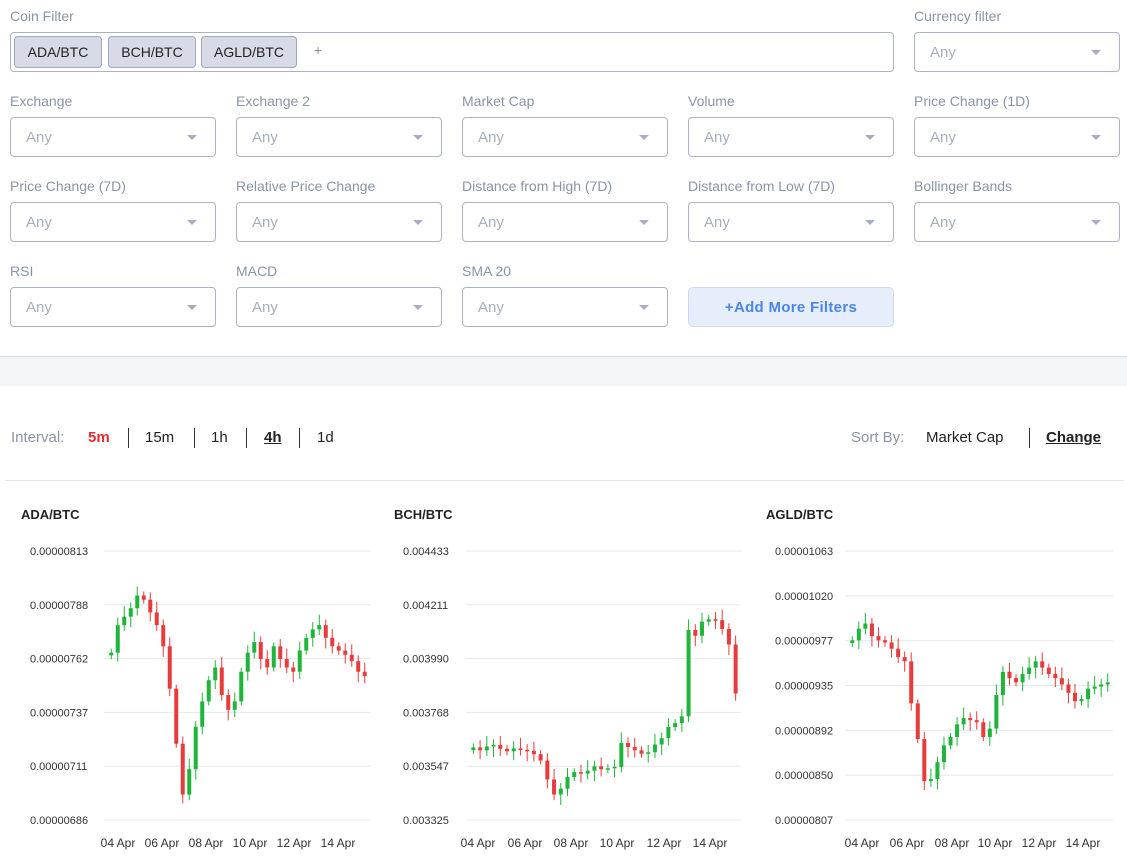  What do you see at coordinates (426, 821) in the screenshot?
I see `y-tick-label: 0.003325` at bounding box center [426, 821].